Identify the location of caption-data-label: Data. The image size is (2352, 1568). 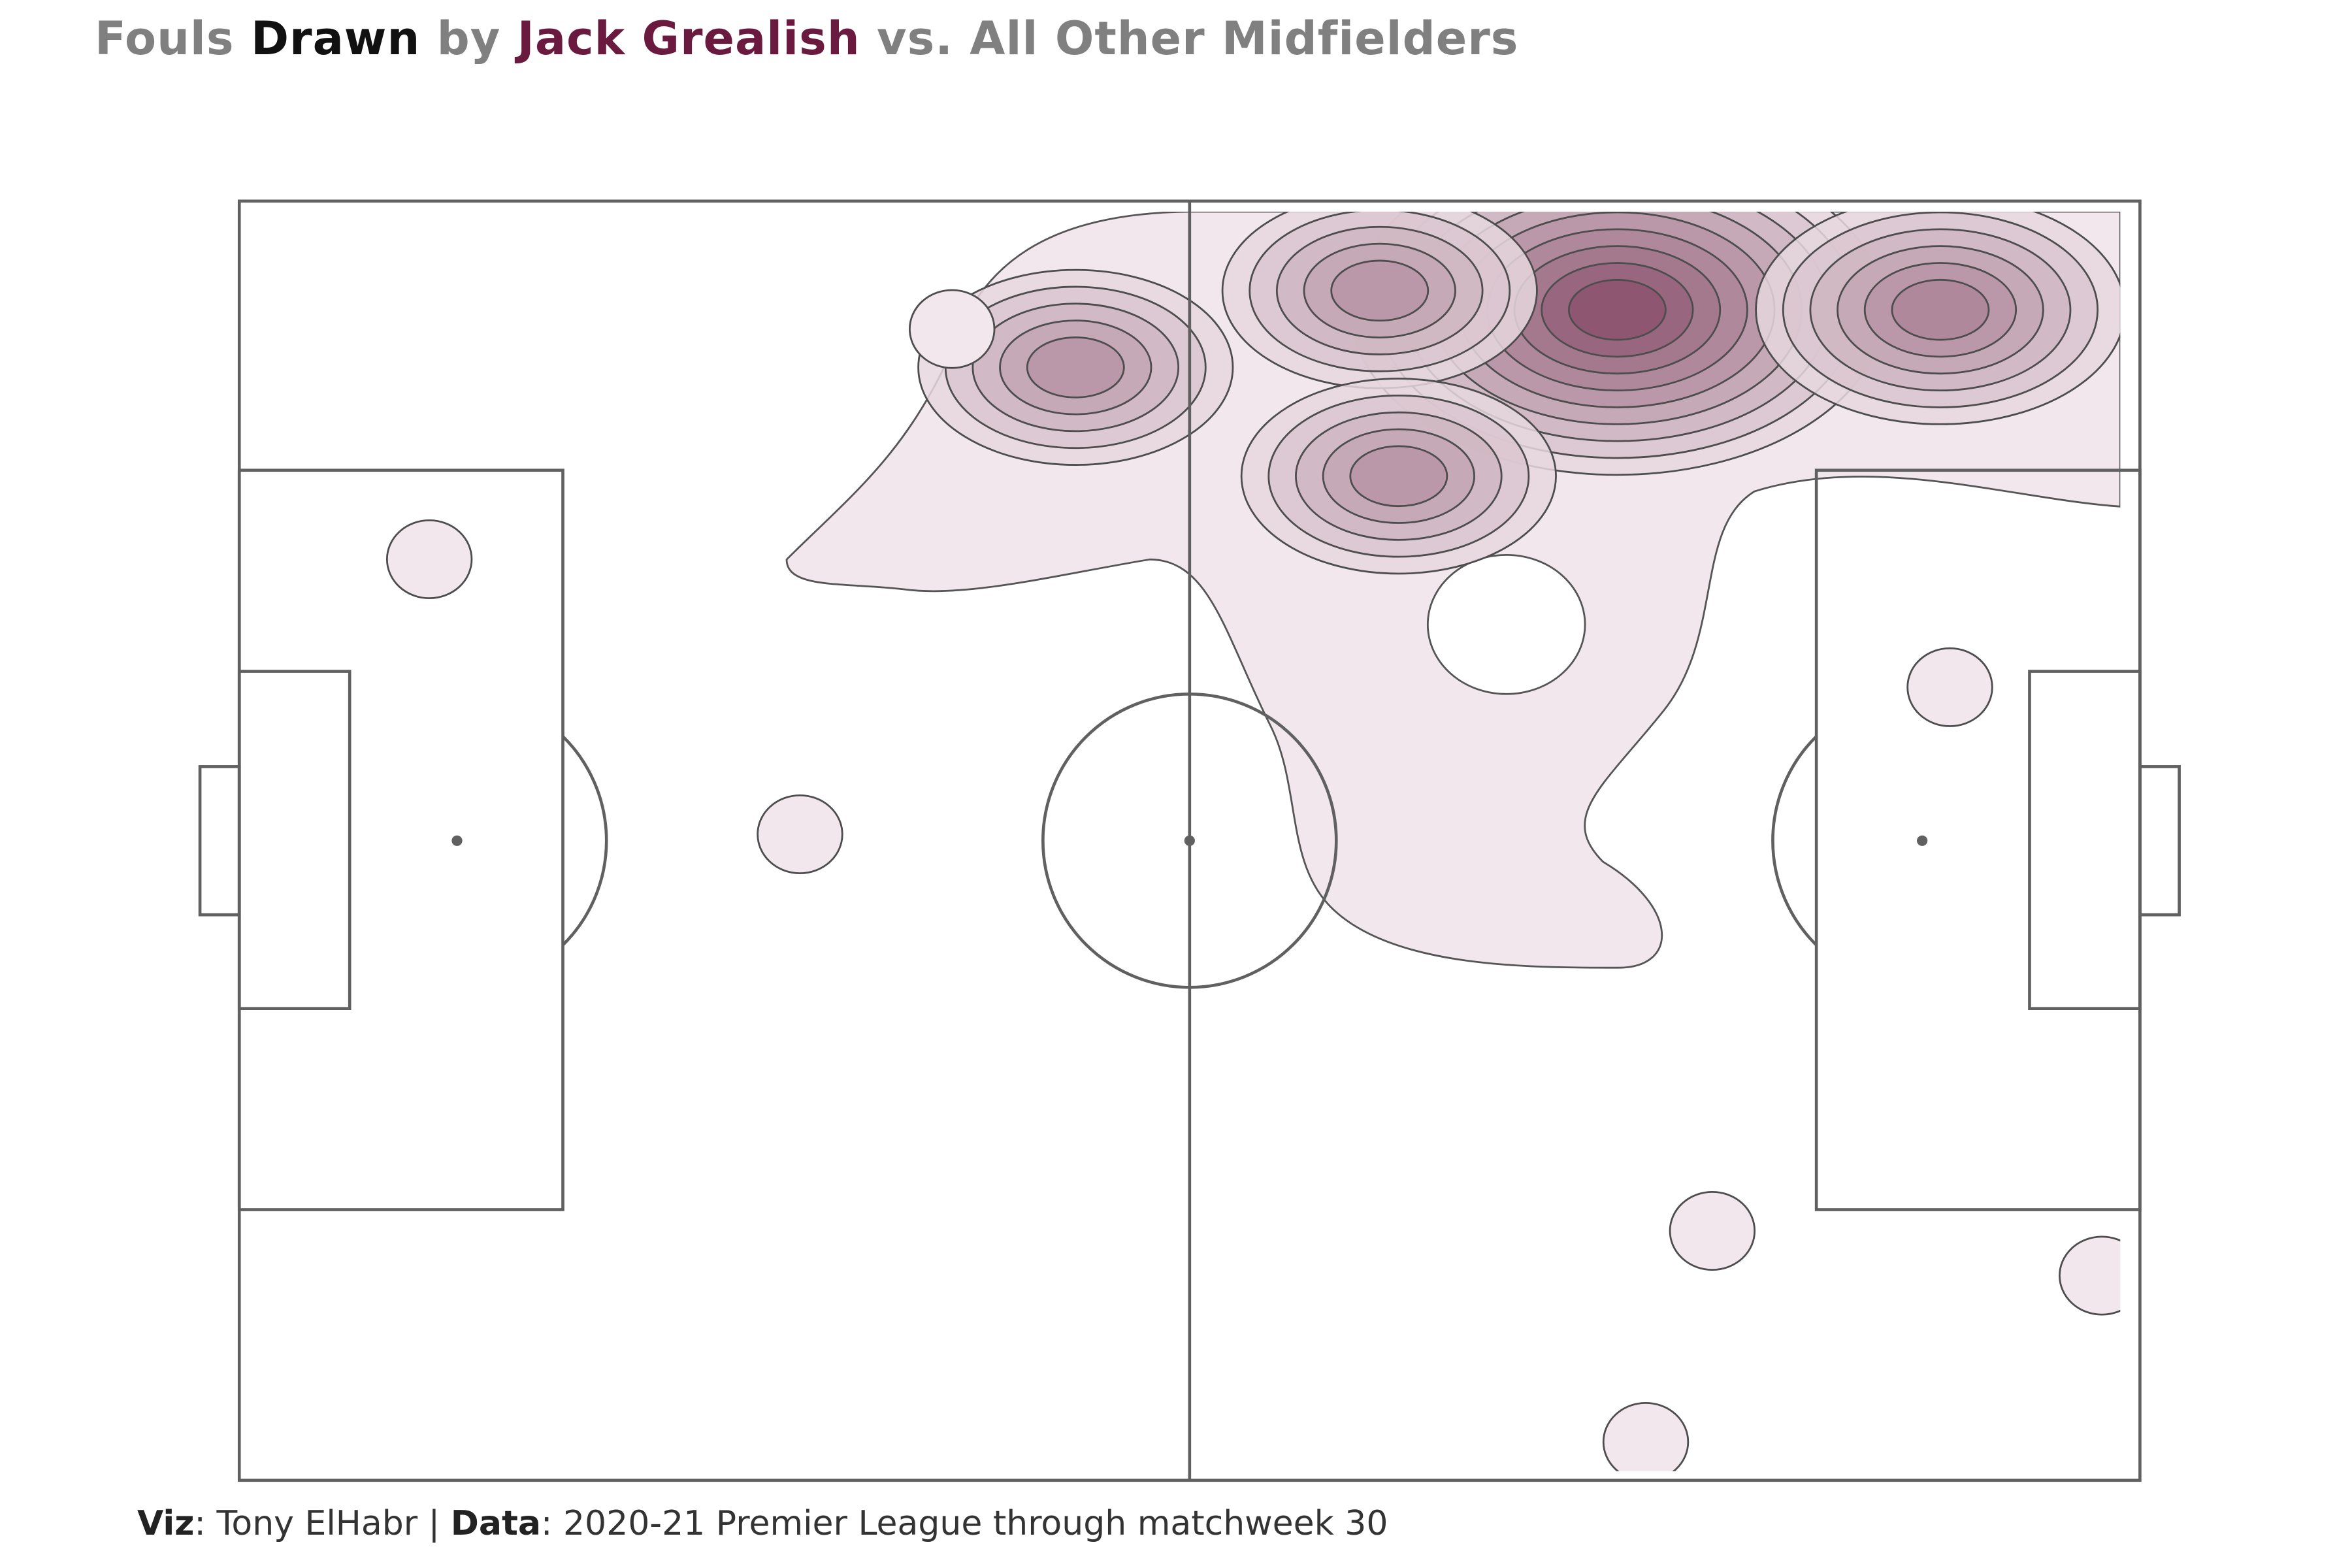
(495, 1523).